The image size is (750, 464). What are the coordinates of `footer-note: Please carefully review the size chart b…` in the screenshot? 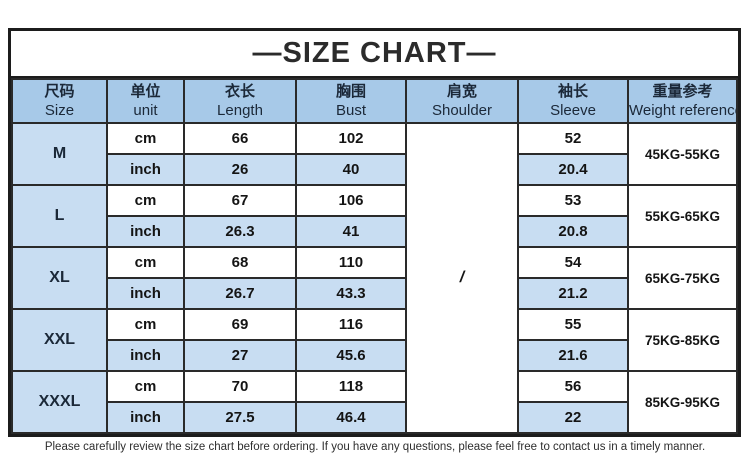 It's located at (375, 447).